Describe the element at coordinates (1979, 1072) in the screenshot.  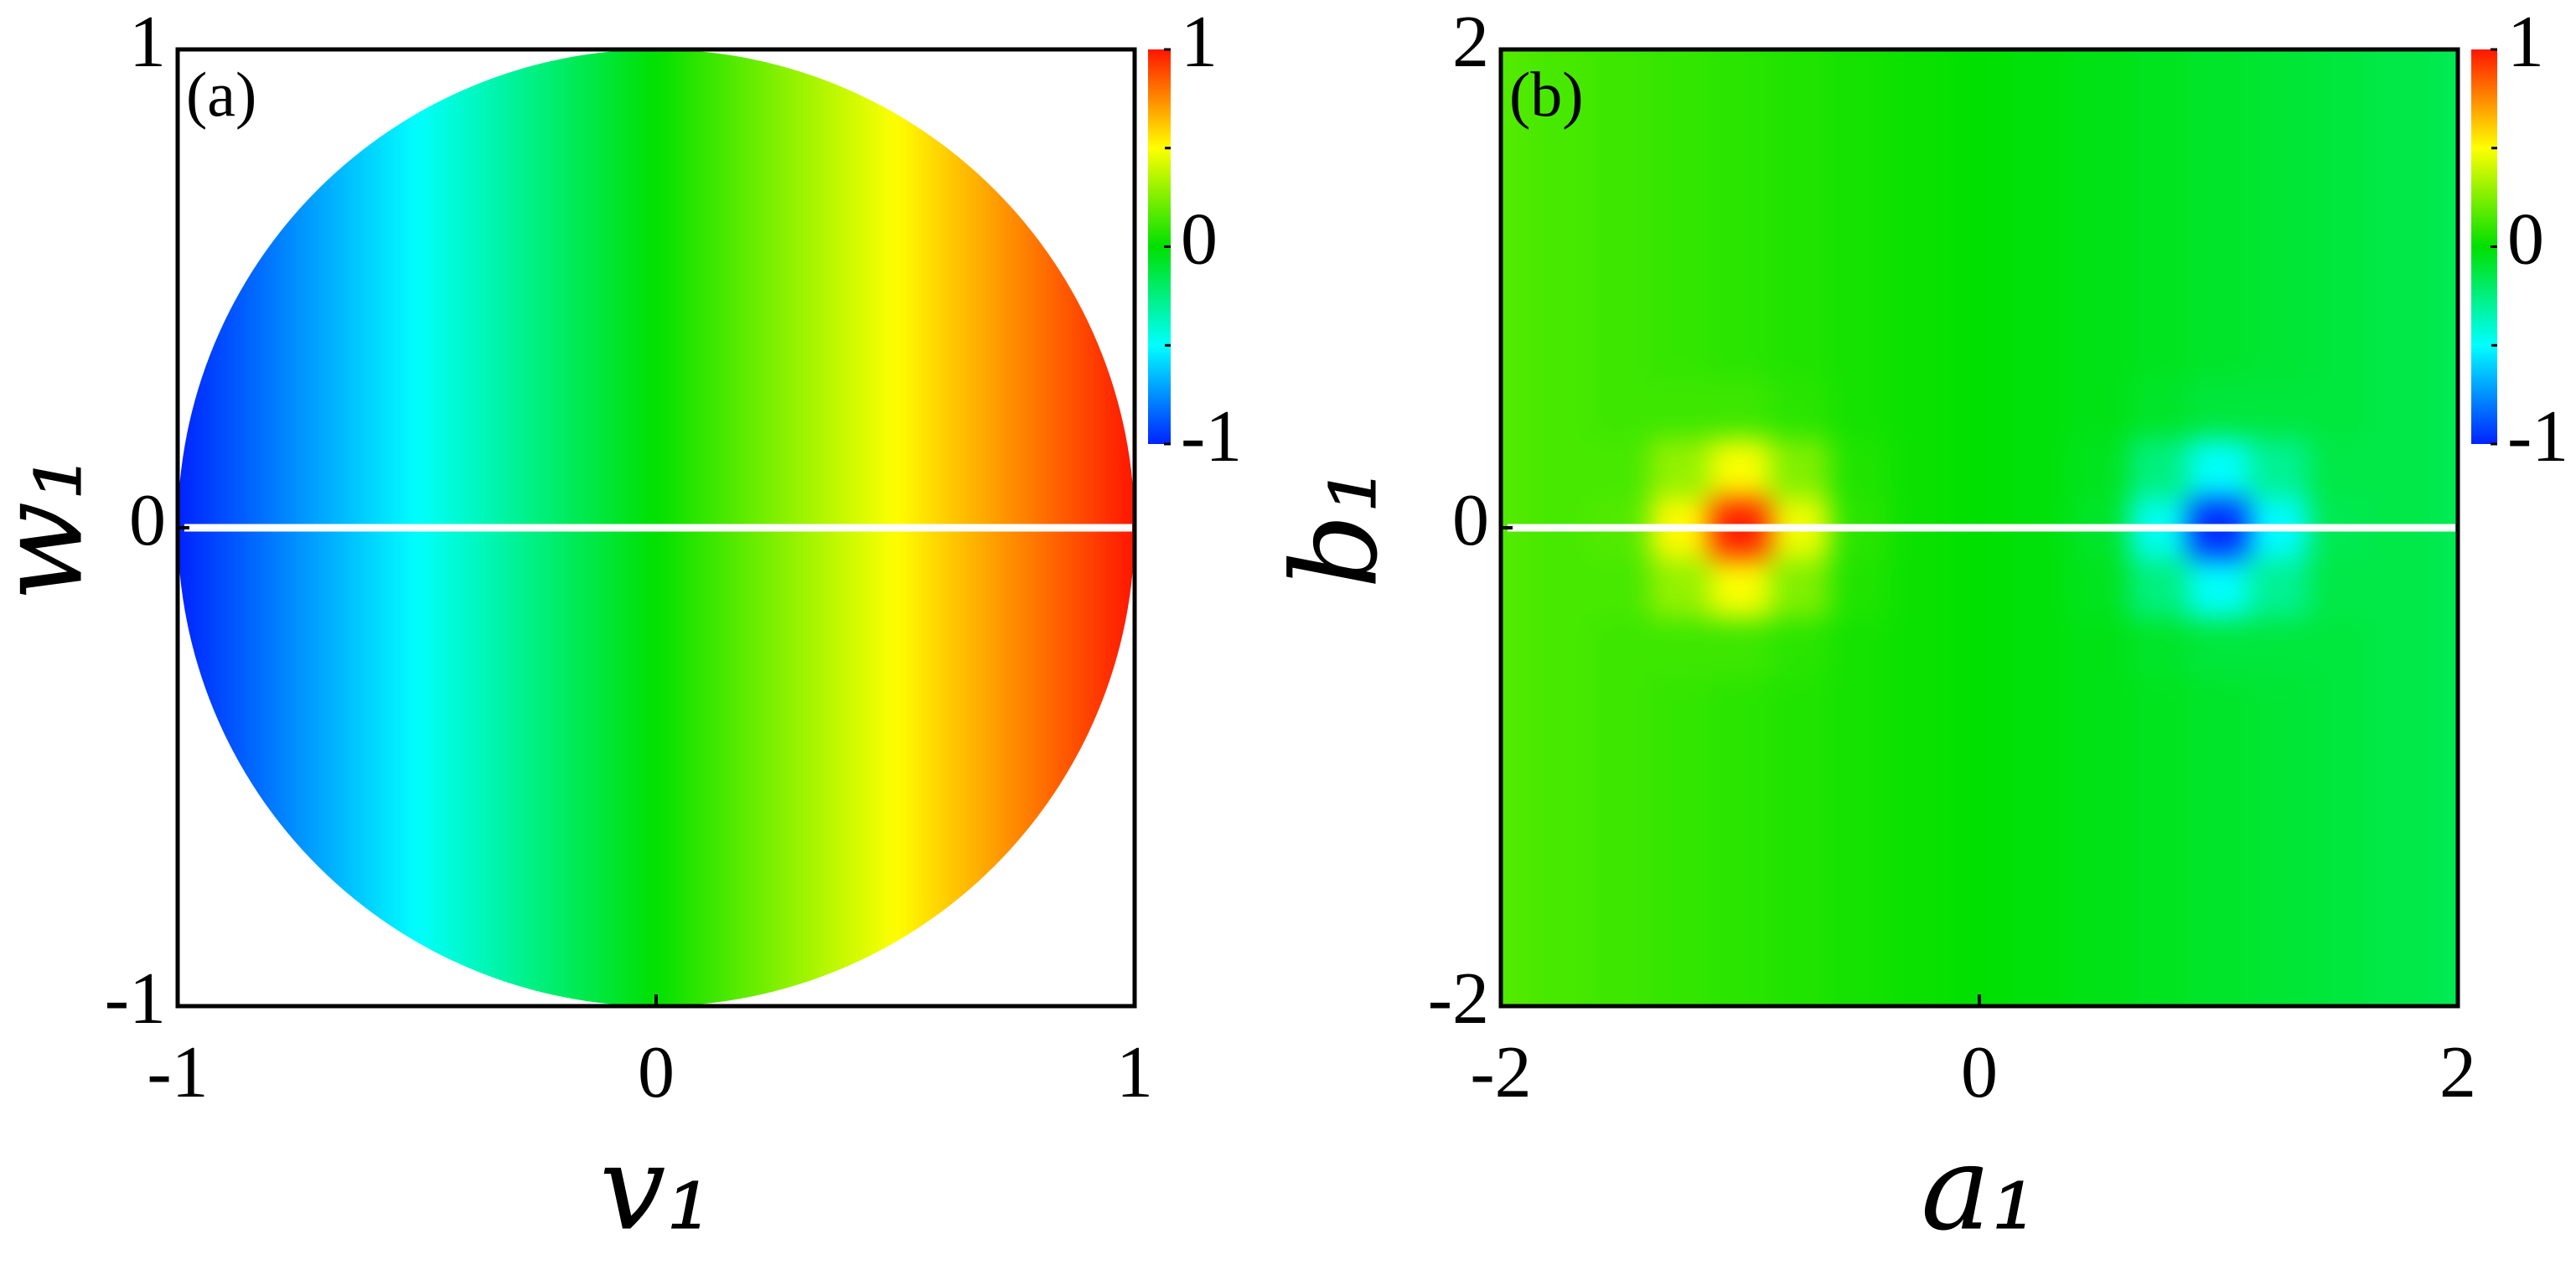
I see `x-tick-label: 0` at that location.